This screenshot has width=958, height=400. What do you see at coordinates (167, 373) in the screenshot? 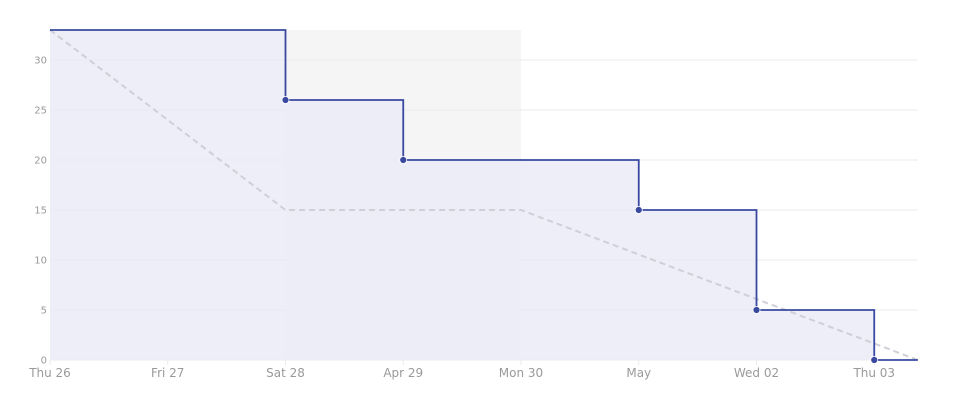
I see `x-tick-label: Fri 27` at bounding box center [167, 373].